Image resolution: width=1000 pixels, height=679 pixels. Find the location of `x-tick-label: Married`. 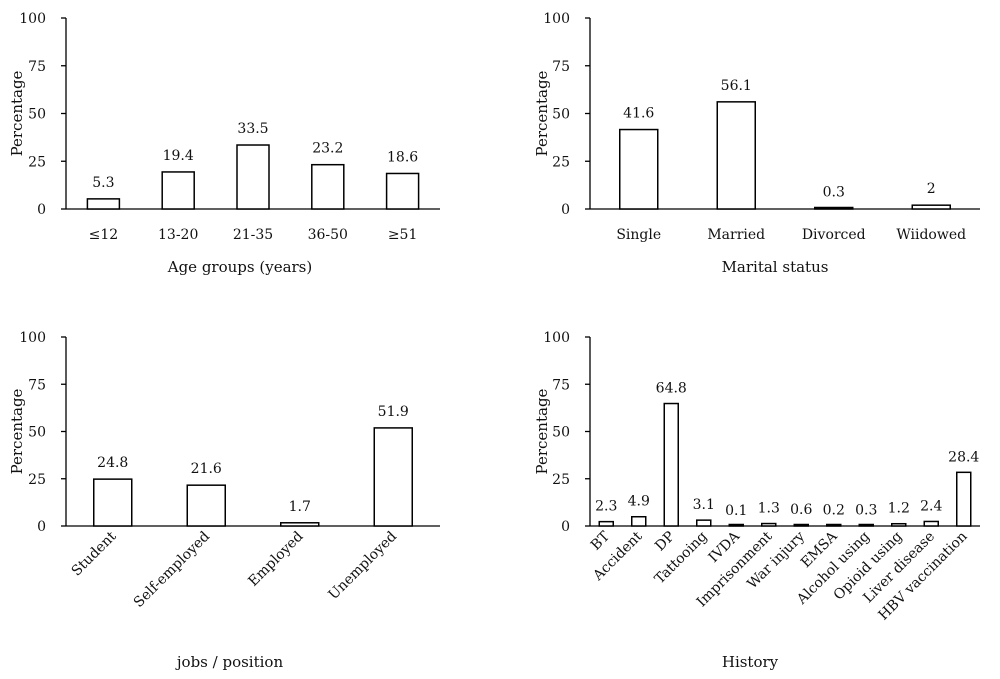

x-tick-label: Married is located at coordinates (736, 235).